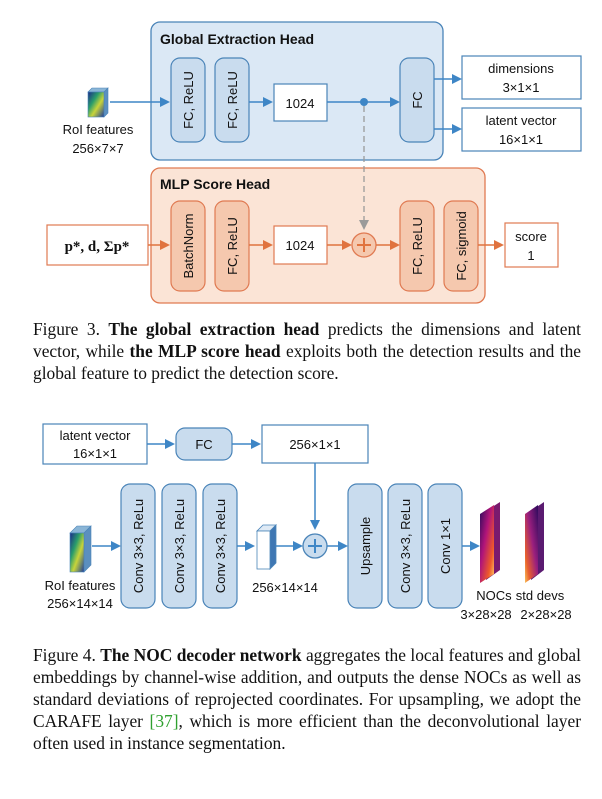 This screenshot has height=799, width=602. Describe the element at coordinates (203, 444) in the screenshot. I see `fig4-fc-label: FC` at that location.